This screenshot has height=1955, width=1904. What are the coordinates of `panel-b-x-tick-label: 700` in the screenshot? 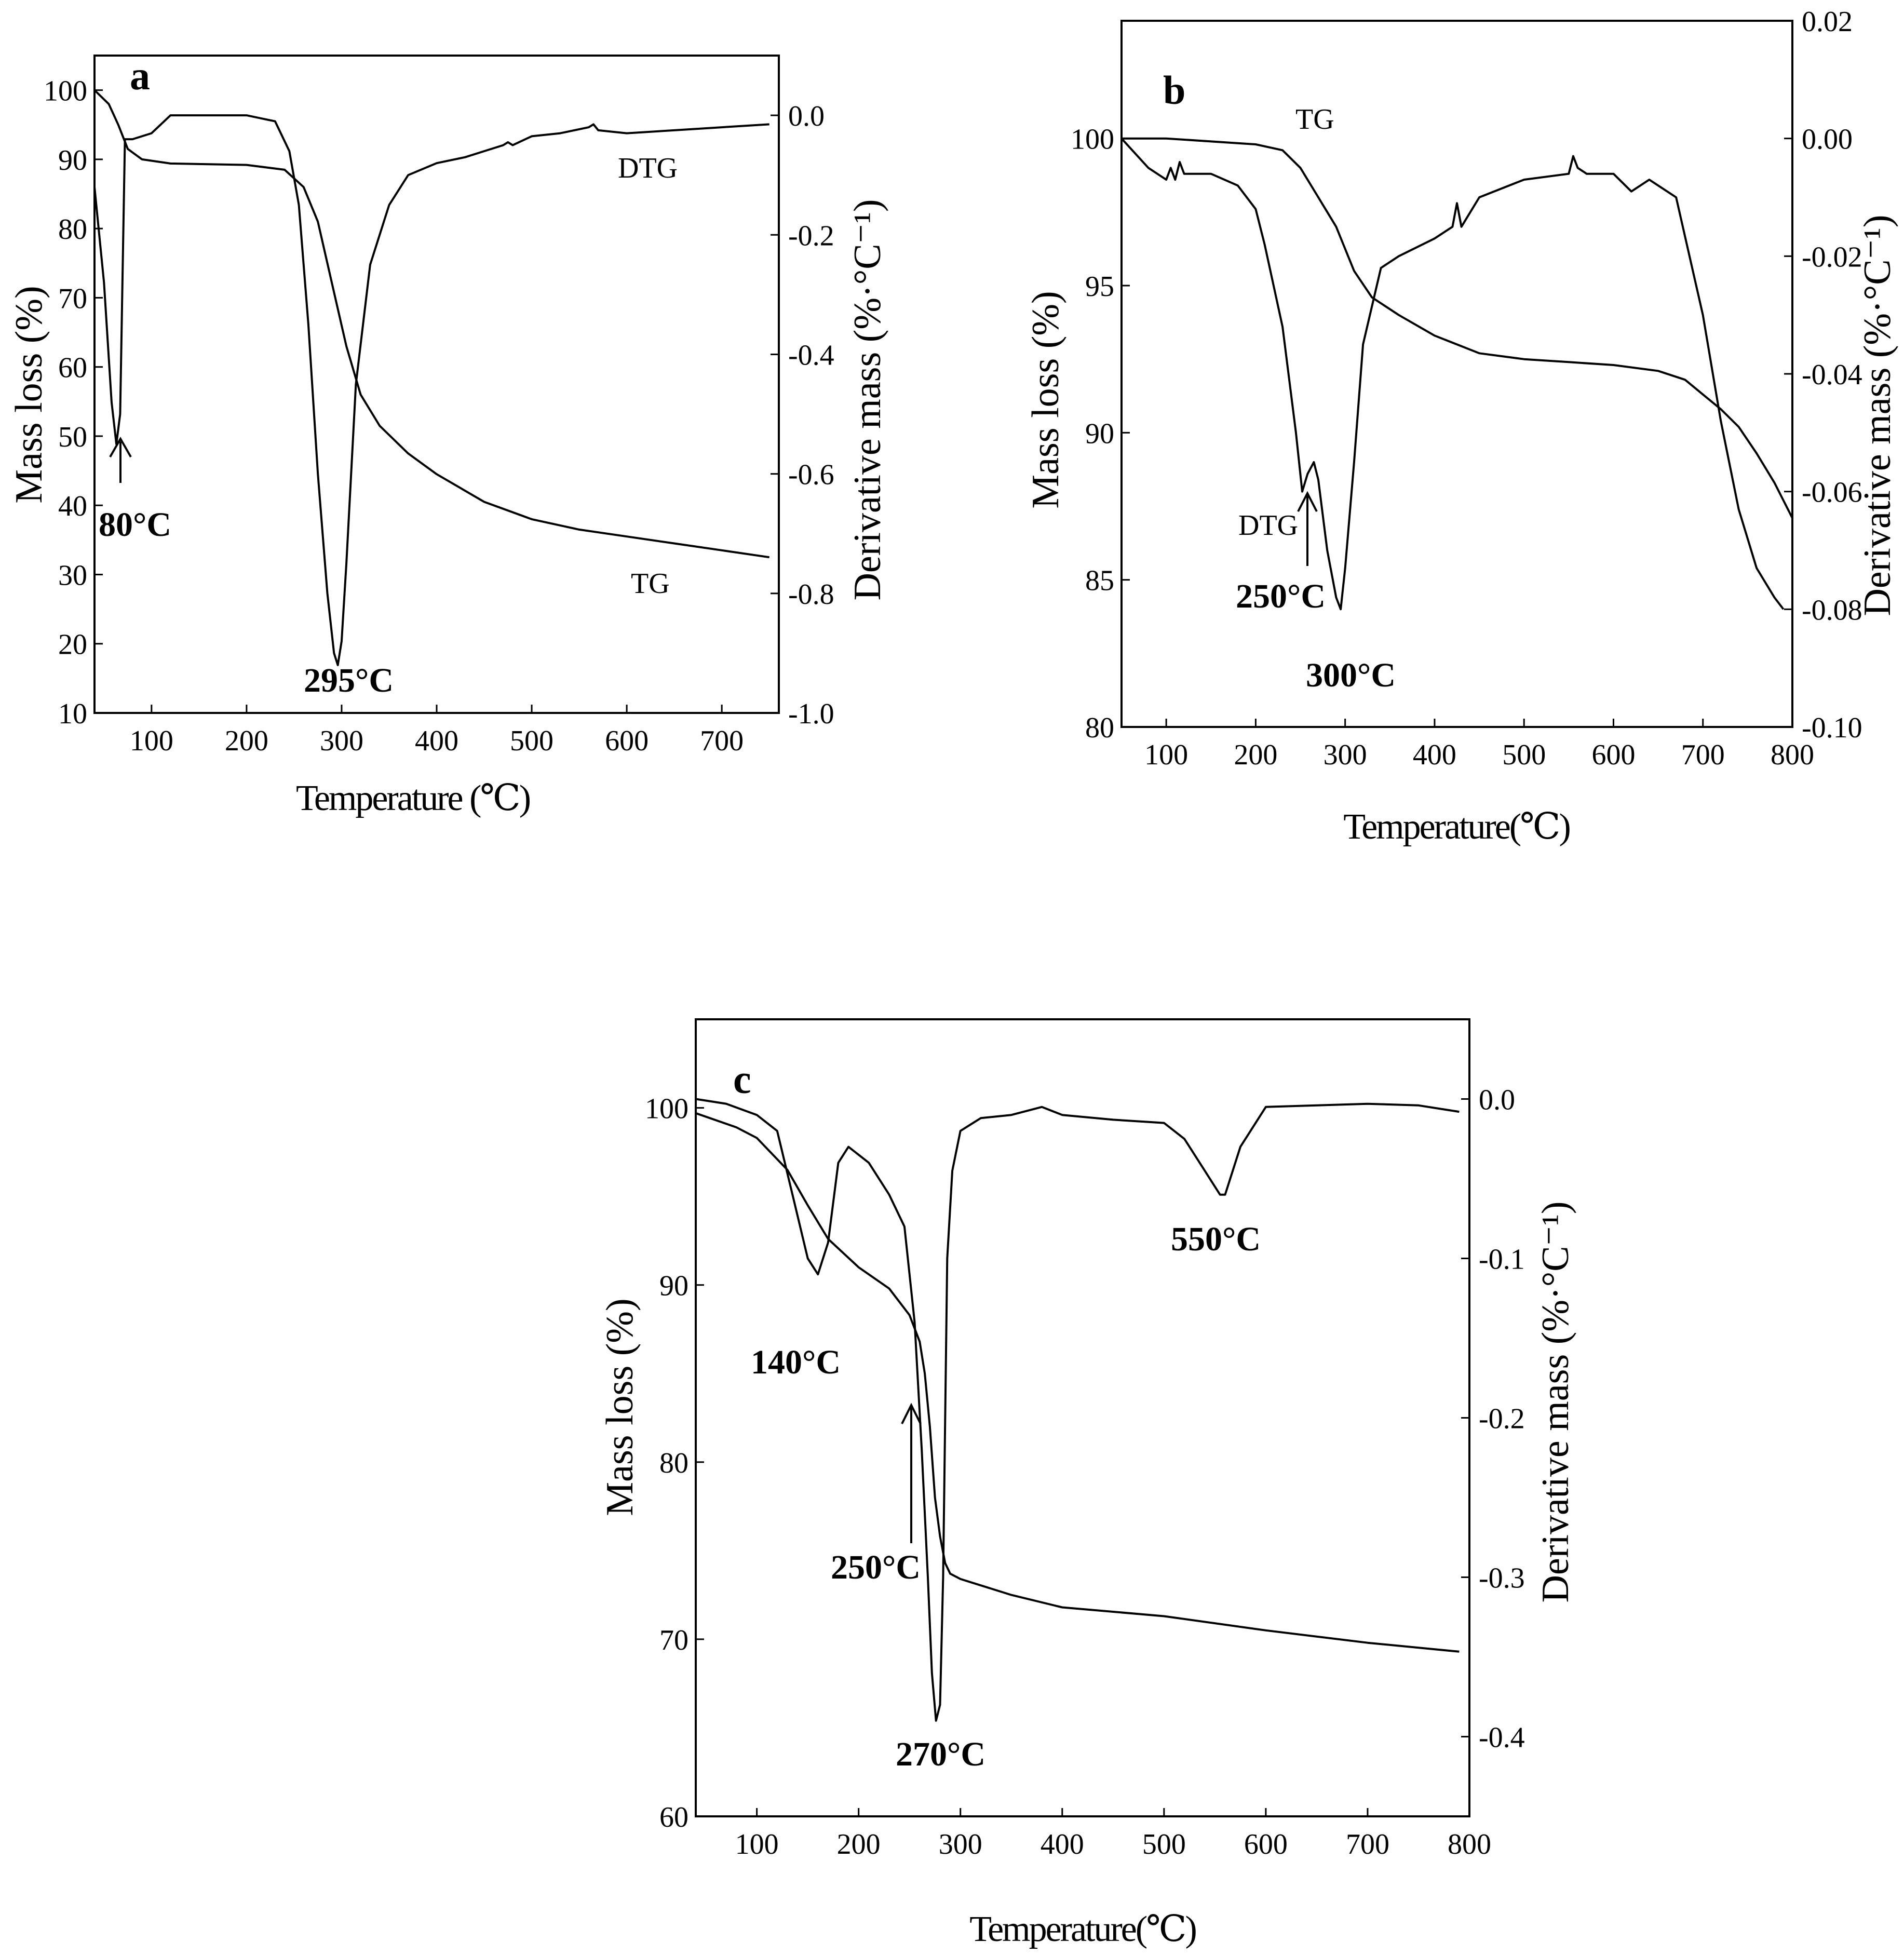 It's located at (1703, 755).